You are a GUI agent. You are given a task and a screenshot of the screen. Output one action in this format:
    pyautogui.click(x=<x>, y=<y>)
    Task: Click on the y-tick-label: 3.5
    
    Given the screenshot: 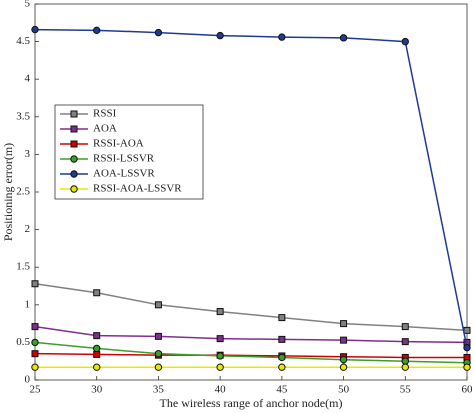 What is the action you would take?
    pyautogui.click(x=23, y=116)
    